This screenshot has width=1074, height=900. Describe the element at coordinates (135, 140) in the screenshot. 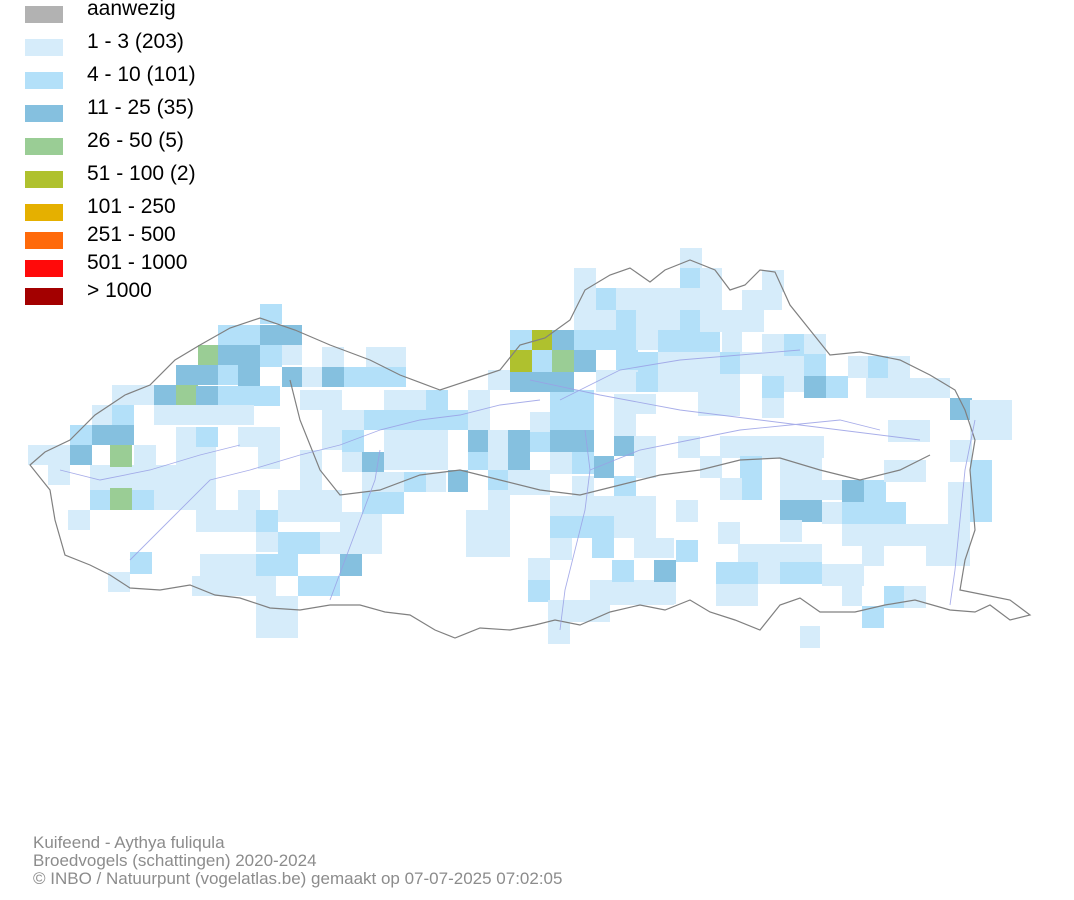

I see `legend-label: 26 - 50 (5)` at that location.